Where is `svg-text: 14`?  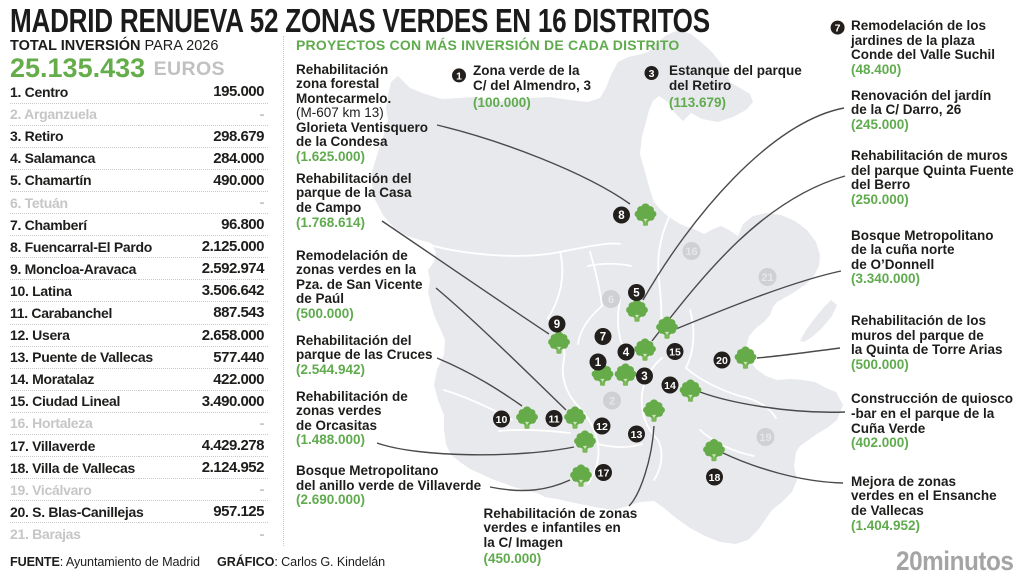
svg-text: 14 is located at coordinates (670, 386).